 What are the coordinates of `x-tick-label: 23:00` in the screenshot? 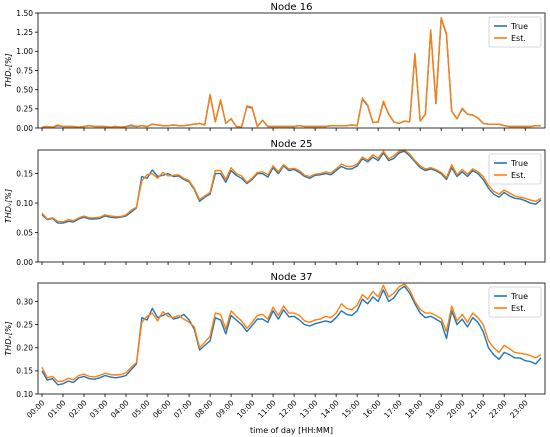 It's located at (519, 409).